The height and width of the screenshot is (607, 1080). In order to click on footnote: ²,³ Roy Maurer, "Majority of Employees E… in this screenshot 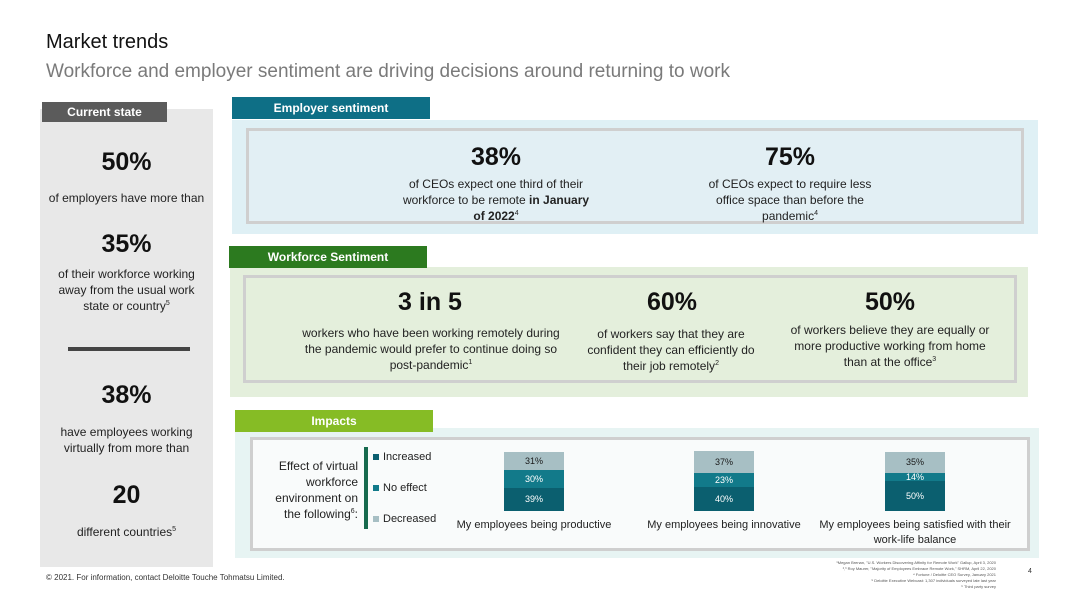, I will do `click(919, 568)`.